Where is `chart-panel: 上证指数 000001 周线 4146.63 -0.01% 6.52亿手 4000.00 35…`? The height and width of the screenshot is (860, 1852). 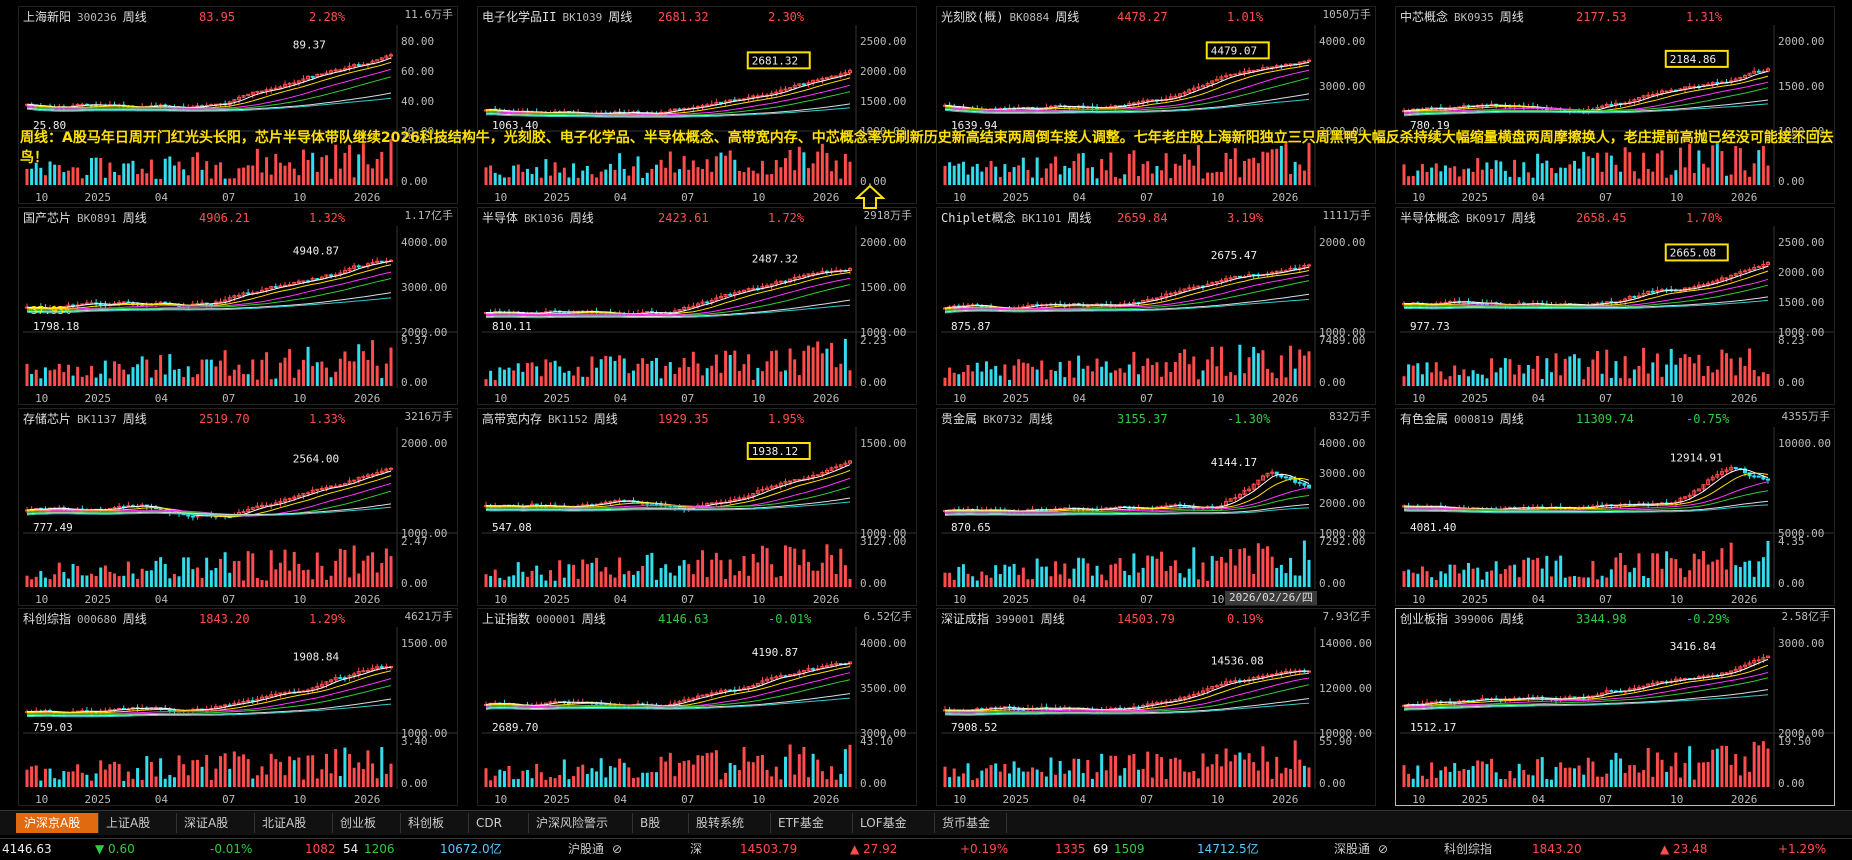 chart-panel: 上证指数 000001 周线 4146.63 -0.01% 6.52亿手 4000.00 35… is located at coordinates (697, 707).